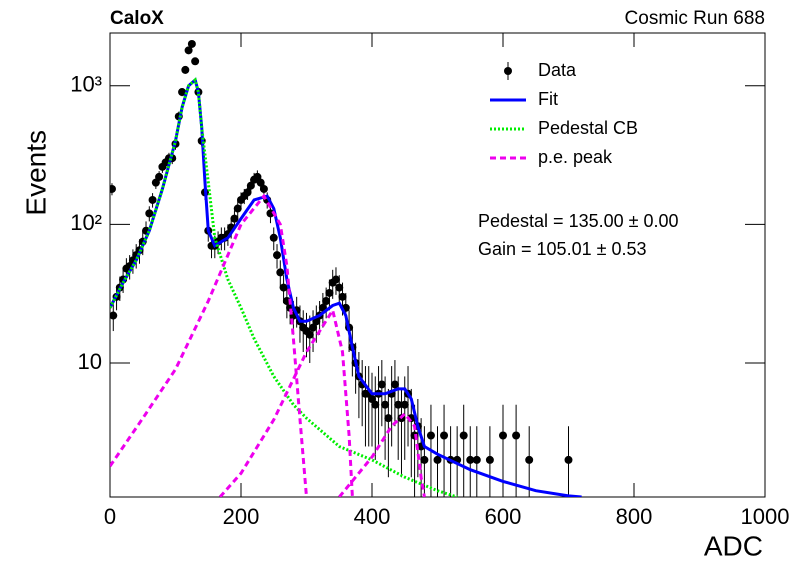 The image size is (796, 572). I want to click on y-tick-label: 10, so click(90, 361).